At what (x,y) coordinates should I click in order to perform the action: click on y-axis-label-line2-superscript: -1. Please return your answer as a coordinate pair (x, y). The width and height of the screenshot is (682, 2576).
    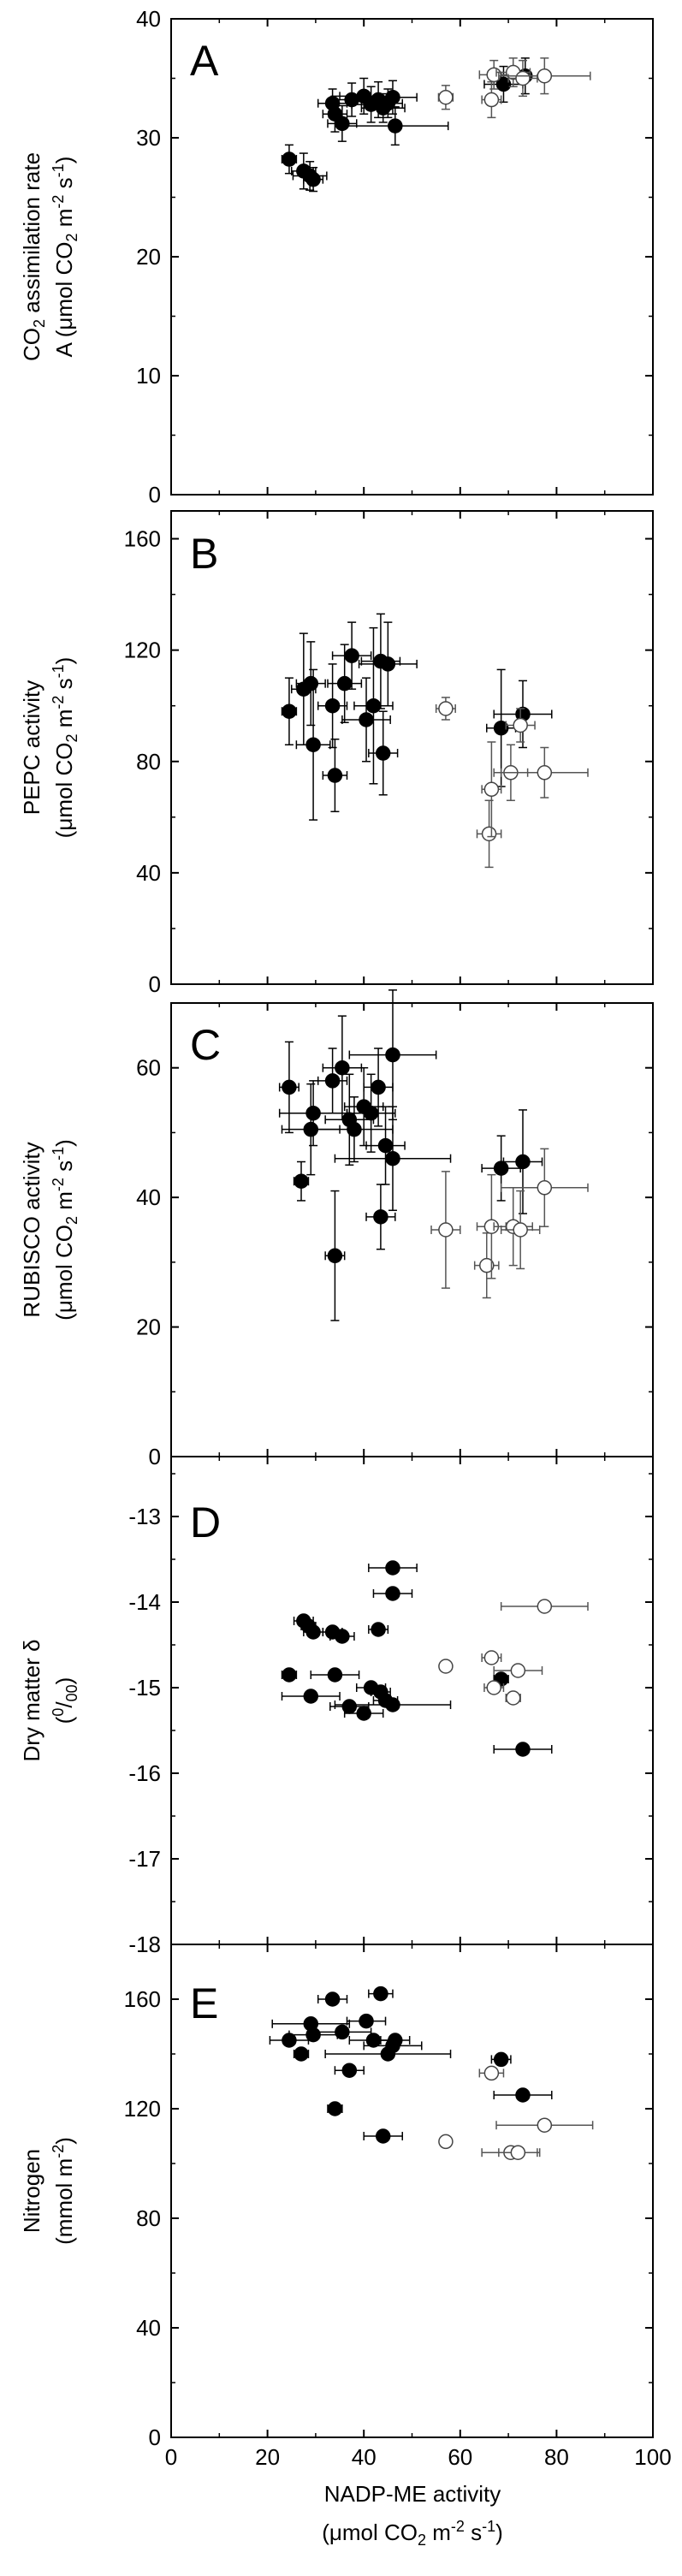
    Looking at the image, I should click on (59, 170).